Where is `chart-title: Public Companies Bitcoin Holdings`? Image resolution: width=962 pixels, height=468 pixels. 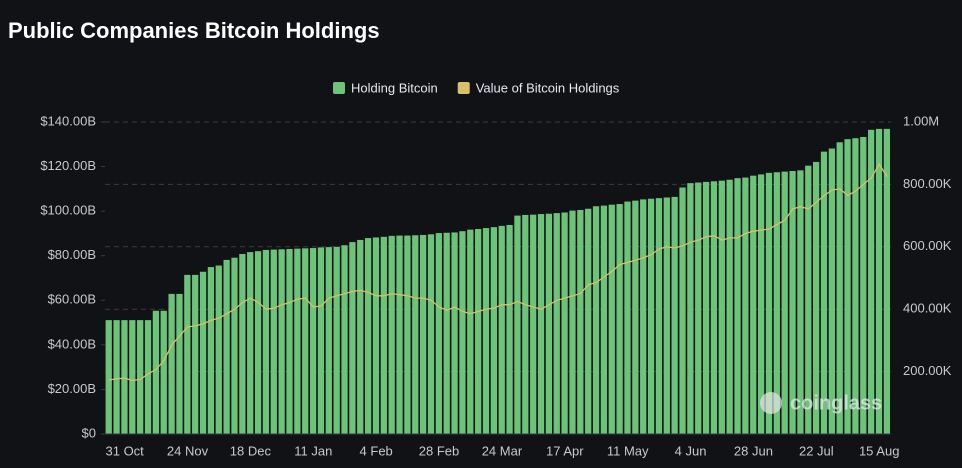
chart-title: Public Companies Bitcoin Holdings is located at coordinates (194, 30).